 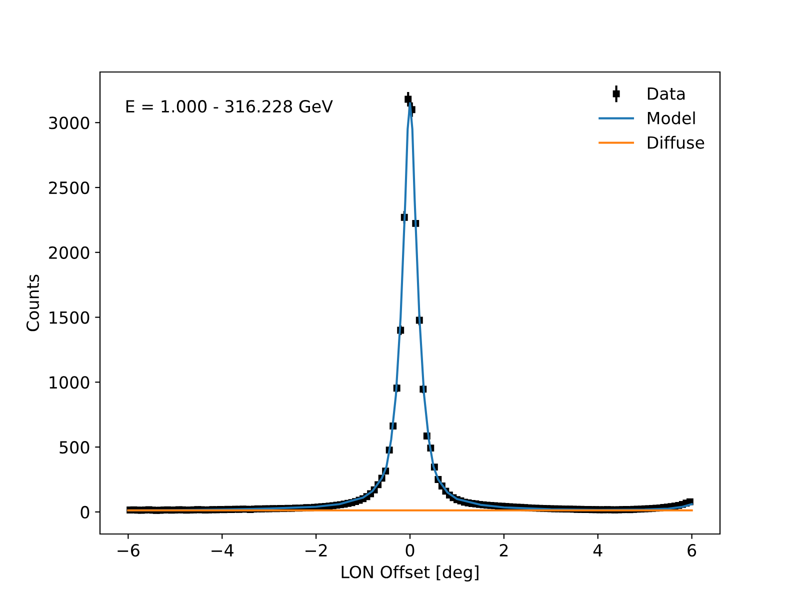 I want to click on x-tick-label: −6, so click(x=129, y=550).